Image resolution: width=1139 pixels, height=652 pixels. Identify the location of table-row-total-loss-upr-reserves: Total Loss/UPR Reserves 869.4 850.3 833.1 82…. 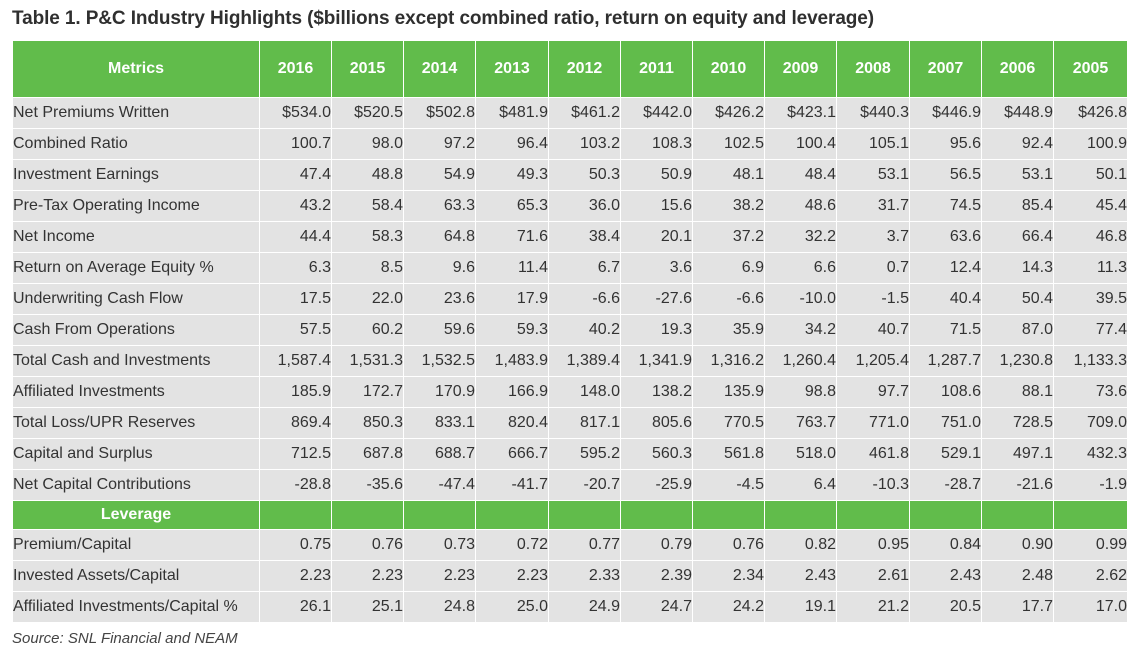
(570, 423).